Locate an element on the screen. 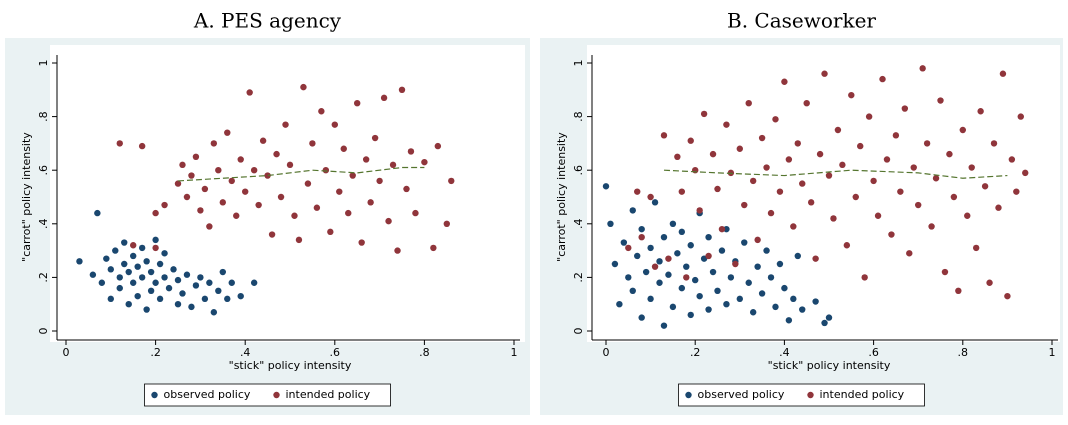  x-tick-label: .2 is located at coordinates (695, 352).